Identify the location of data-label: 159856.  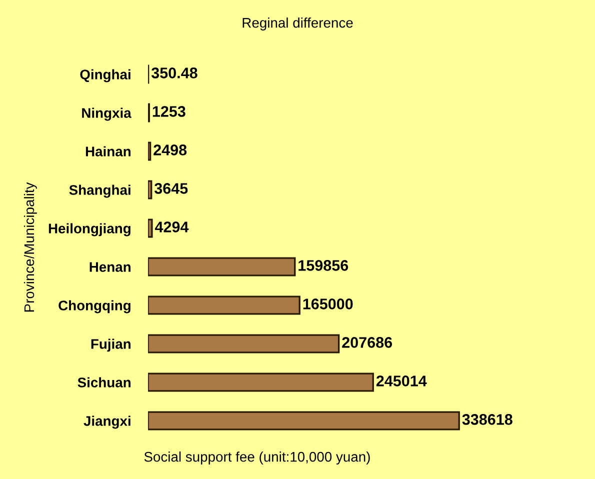
(323, 265).